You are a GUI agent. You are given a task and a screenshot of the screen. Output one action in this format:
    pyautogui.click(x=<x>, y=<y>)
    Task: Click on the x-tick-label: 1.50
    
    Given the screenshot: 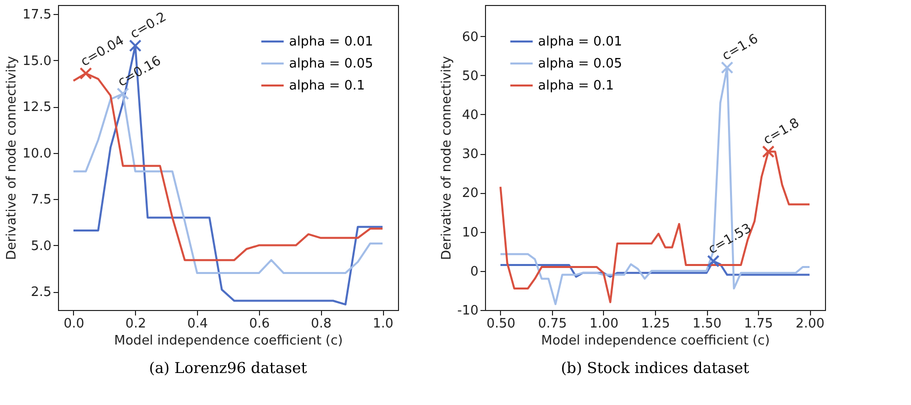 What is the action you would take?
    pyautogui.click(x=707, y=324)
    